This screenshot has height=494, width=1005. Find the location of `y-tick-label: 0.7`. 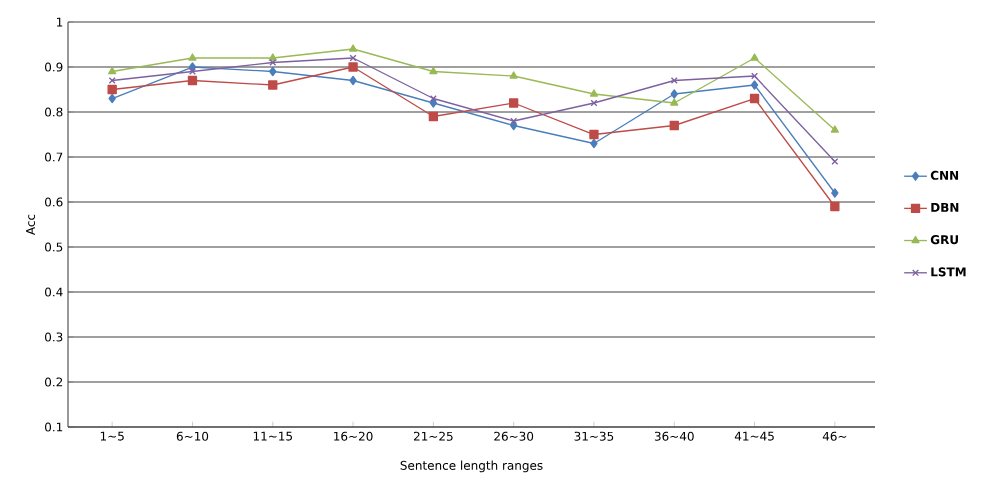

y-tick-label: 0.7 is located at coordinates (54, 157).